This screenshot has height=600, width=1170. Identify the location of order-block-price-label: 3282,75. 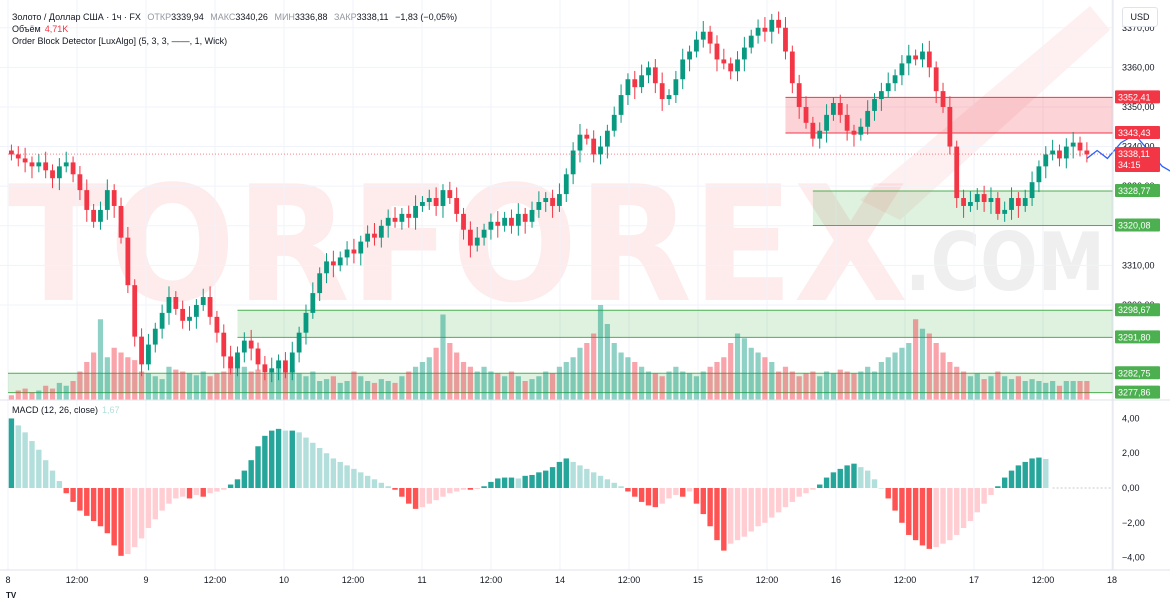
(1134, 373).